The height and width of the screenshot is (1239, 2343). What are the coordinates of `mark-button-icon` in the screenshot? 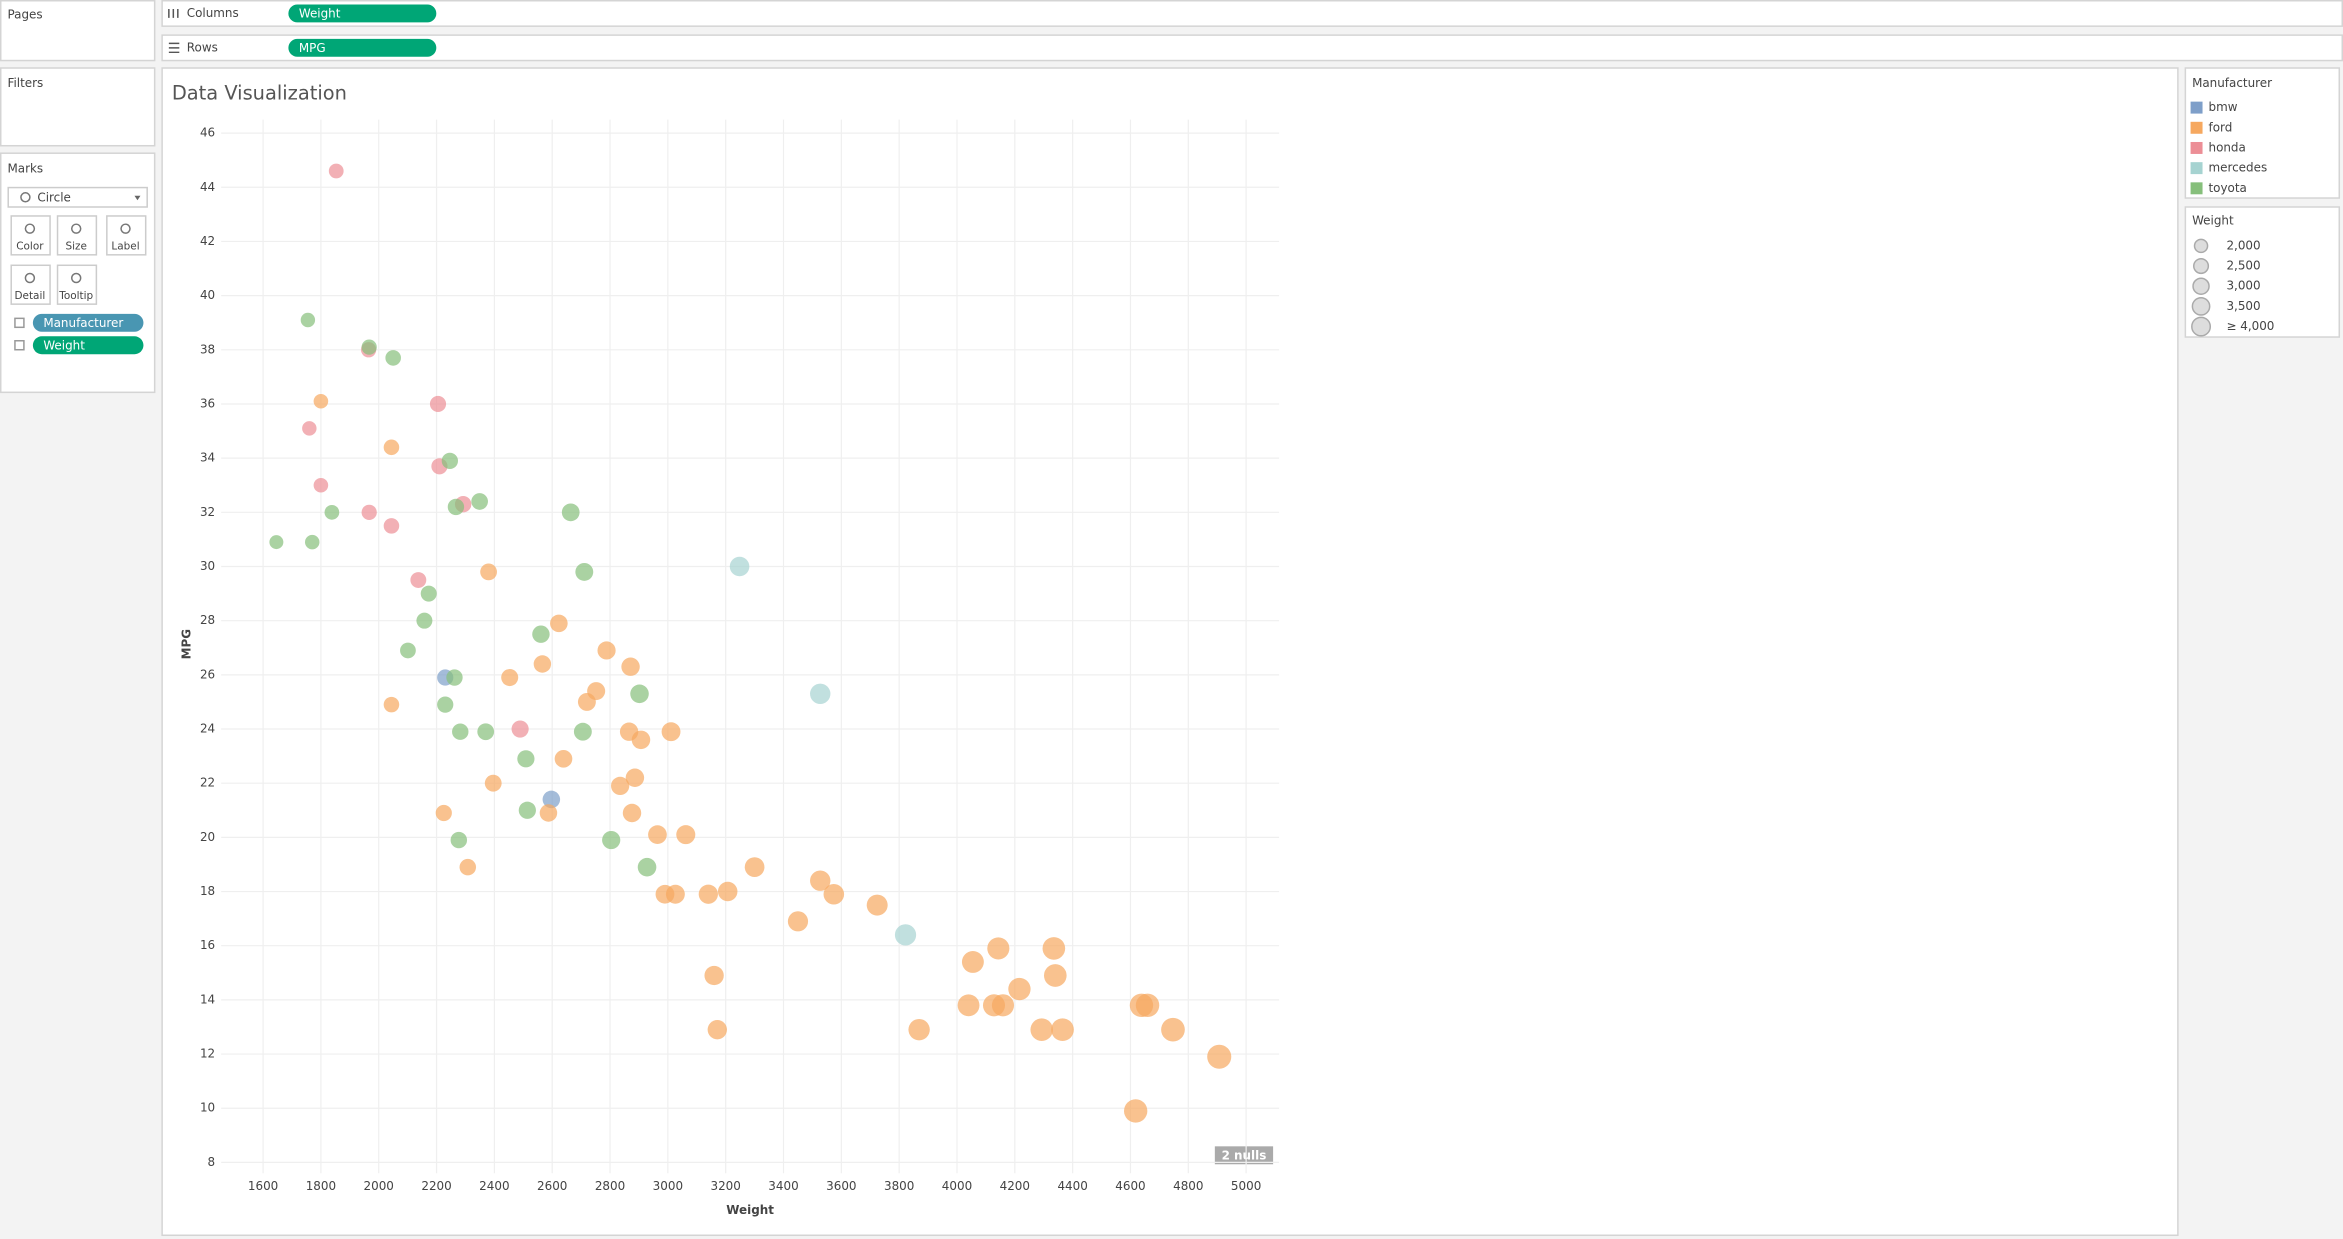 It's located at (30, 228).